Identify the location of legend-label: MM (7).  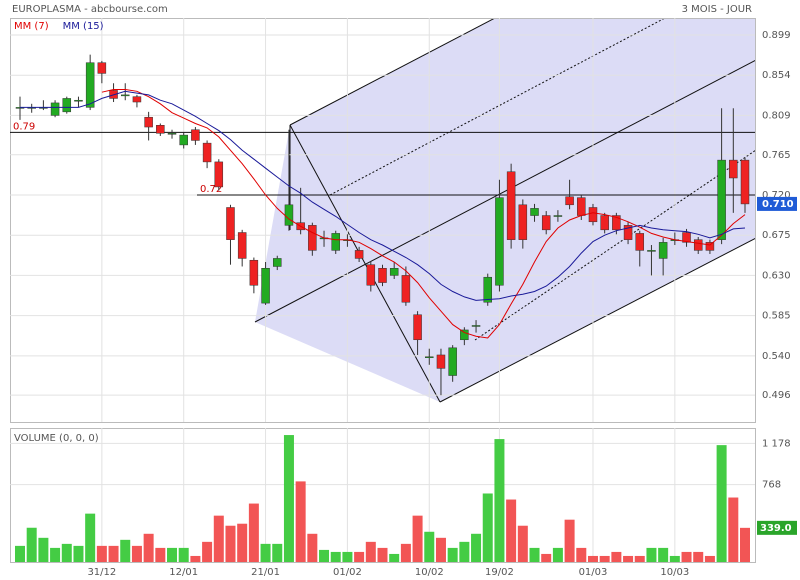
(31, 26).